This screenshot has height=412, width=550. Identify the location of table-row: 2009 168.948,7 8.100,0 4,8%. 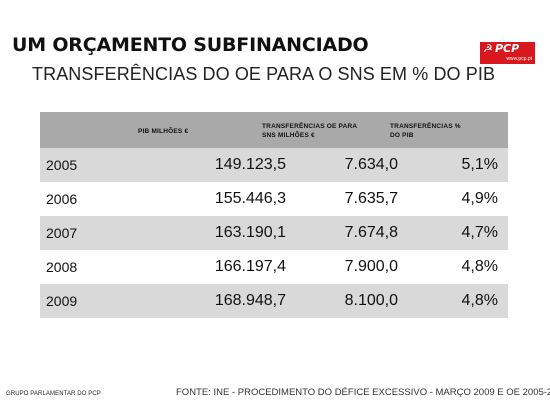
(274, 301).